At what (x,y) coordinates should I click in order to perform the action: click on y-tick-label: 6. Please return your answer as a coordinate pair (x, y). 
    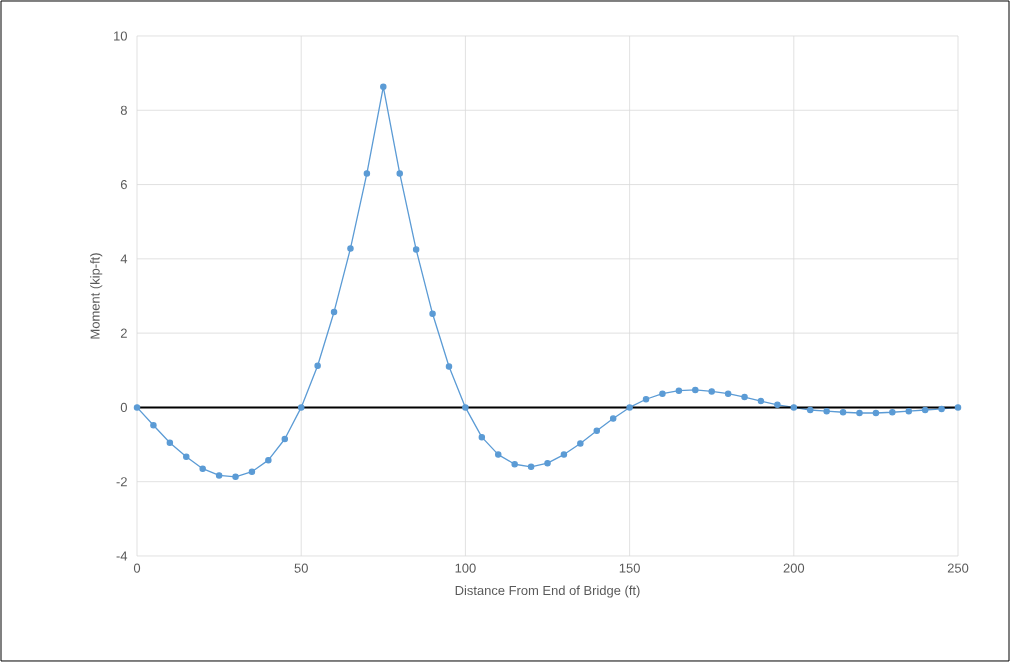
    Looking at the image, I should click on (123, 184).